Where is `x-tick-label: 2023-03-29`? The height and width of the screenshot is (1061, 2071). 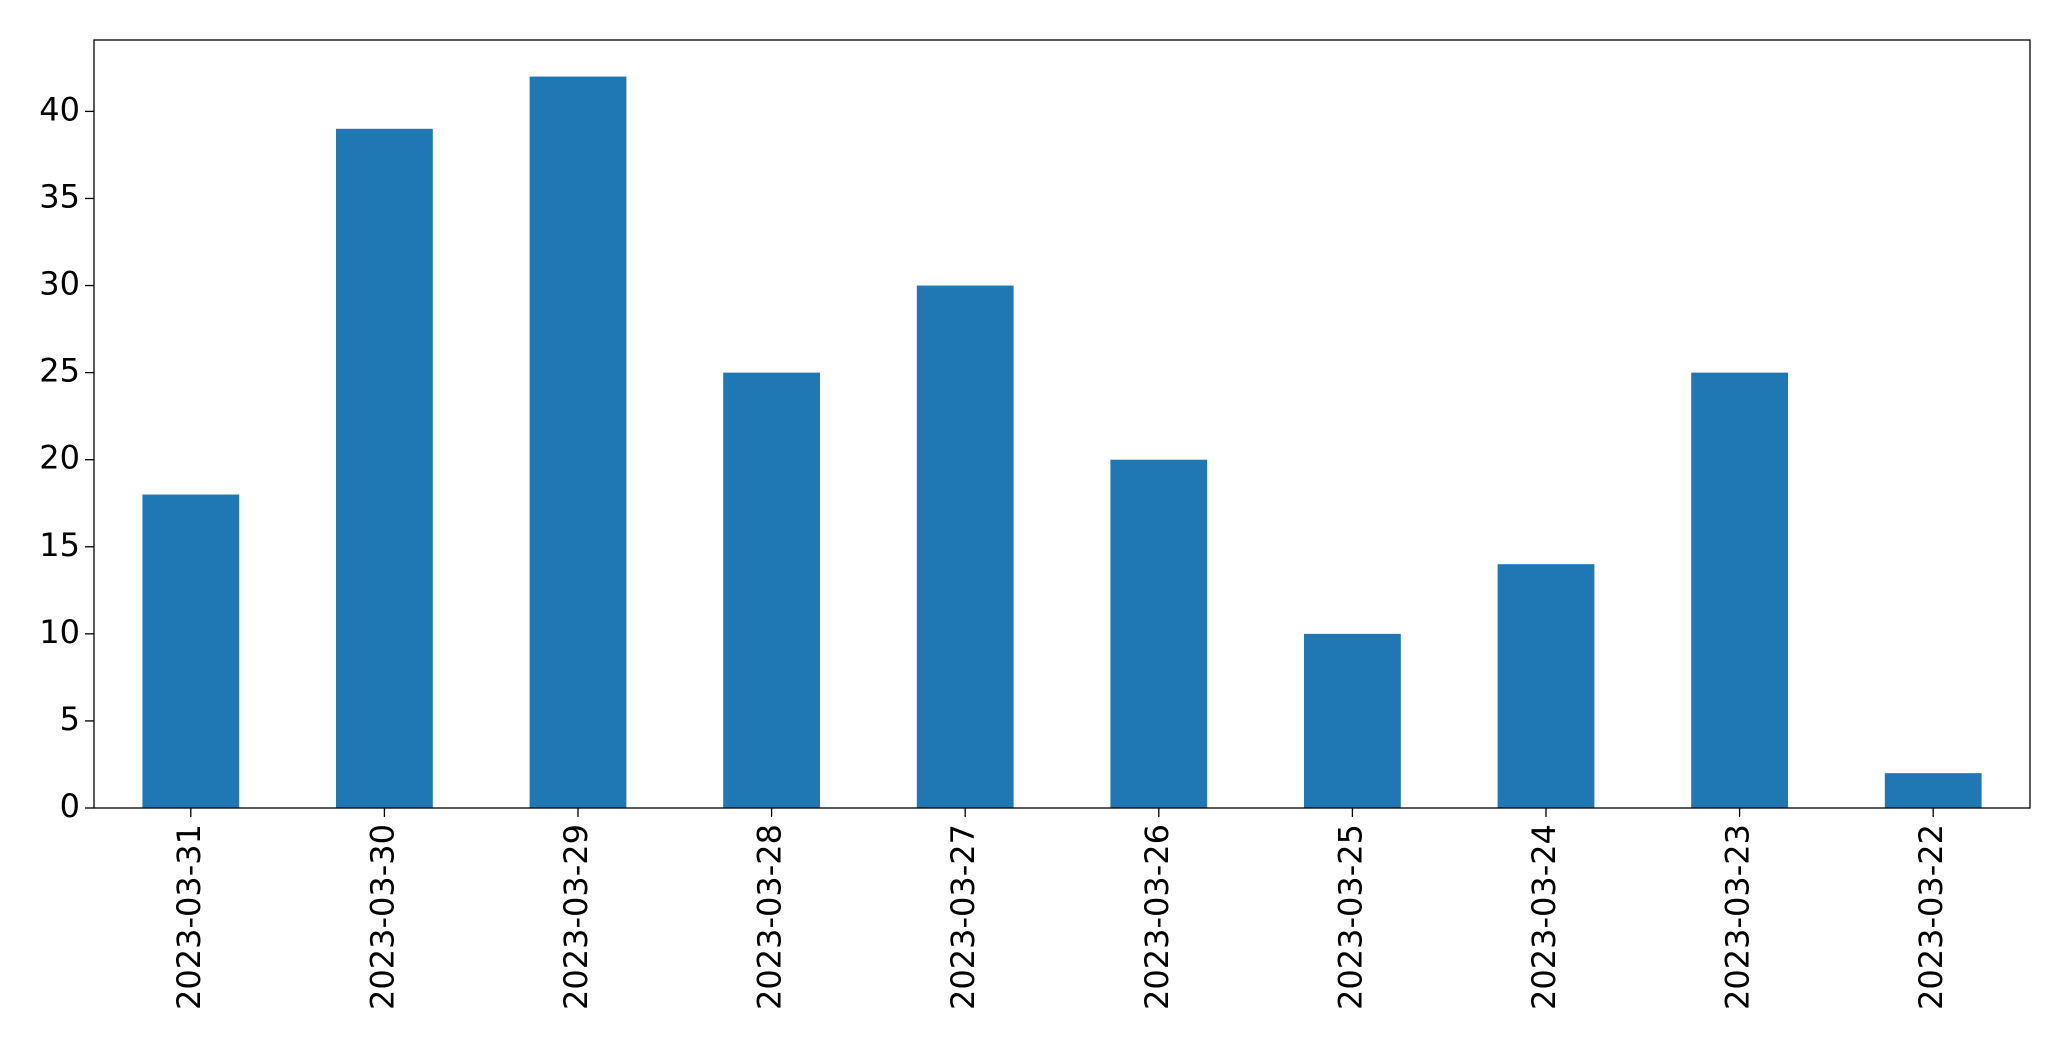 x-tick-label: 2023-03-29 is located at coordinates (576, 917).